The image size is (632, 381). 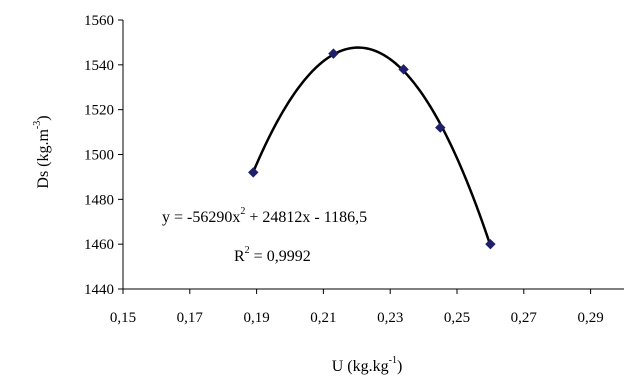 I want to click on y-tick-label: 1440, so click(x=99, y=290).